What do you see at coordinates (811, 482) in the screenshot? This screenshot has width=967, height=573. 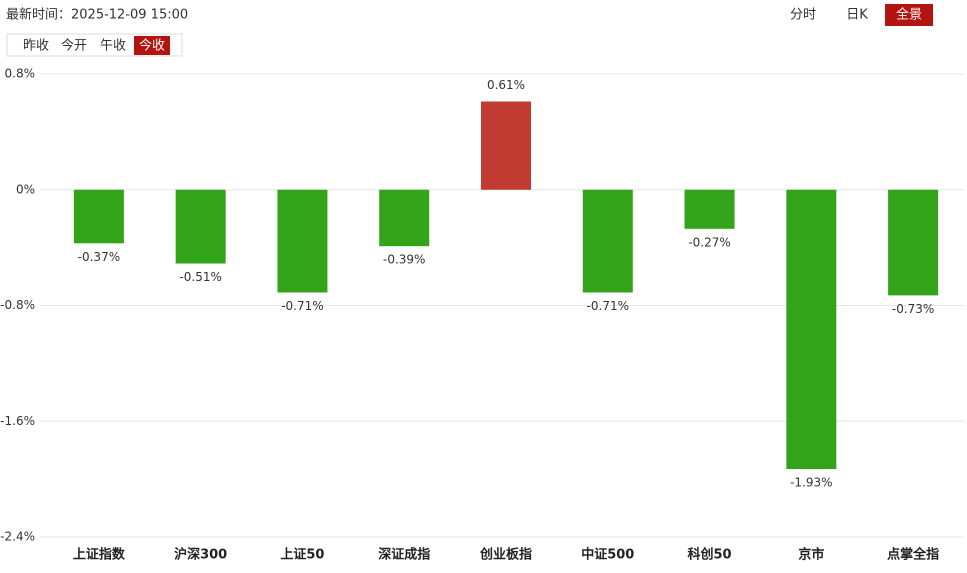 I see `value-label: -1.93%` at bounding box center [811, 482].